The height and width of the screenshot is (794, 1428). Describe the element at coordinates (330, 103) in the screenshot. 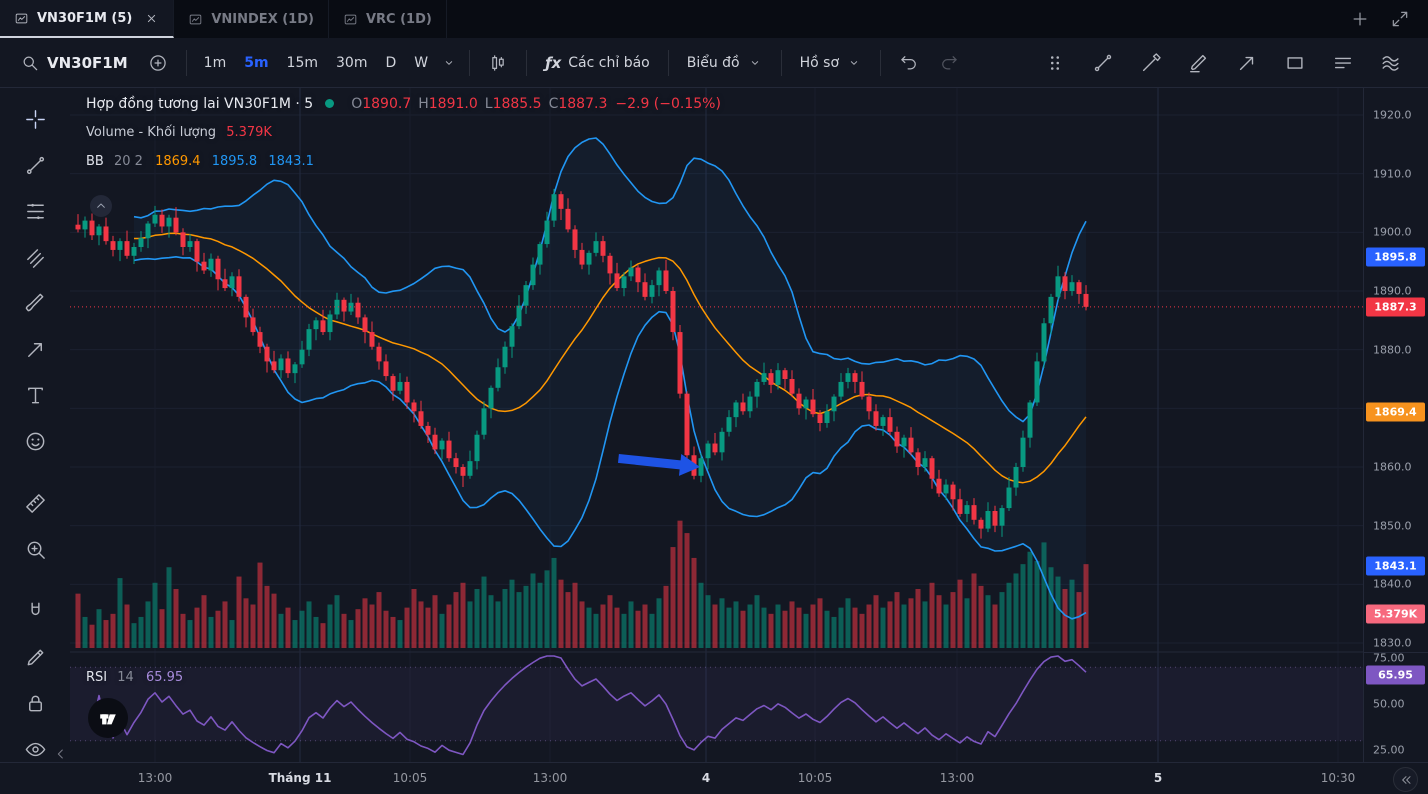

I see `market-status-dot` at that location.